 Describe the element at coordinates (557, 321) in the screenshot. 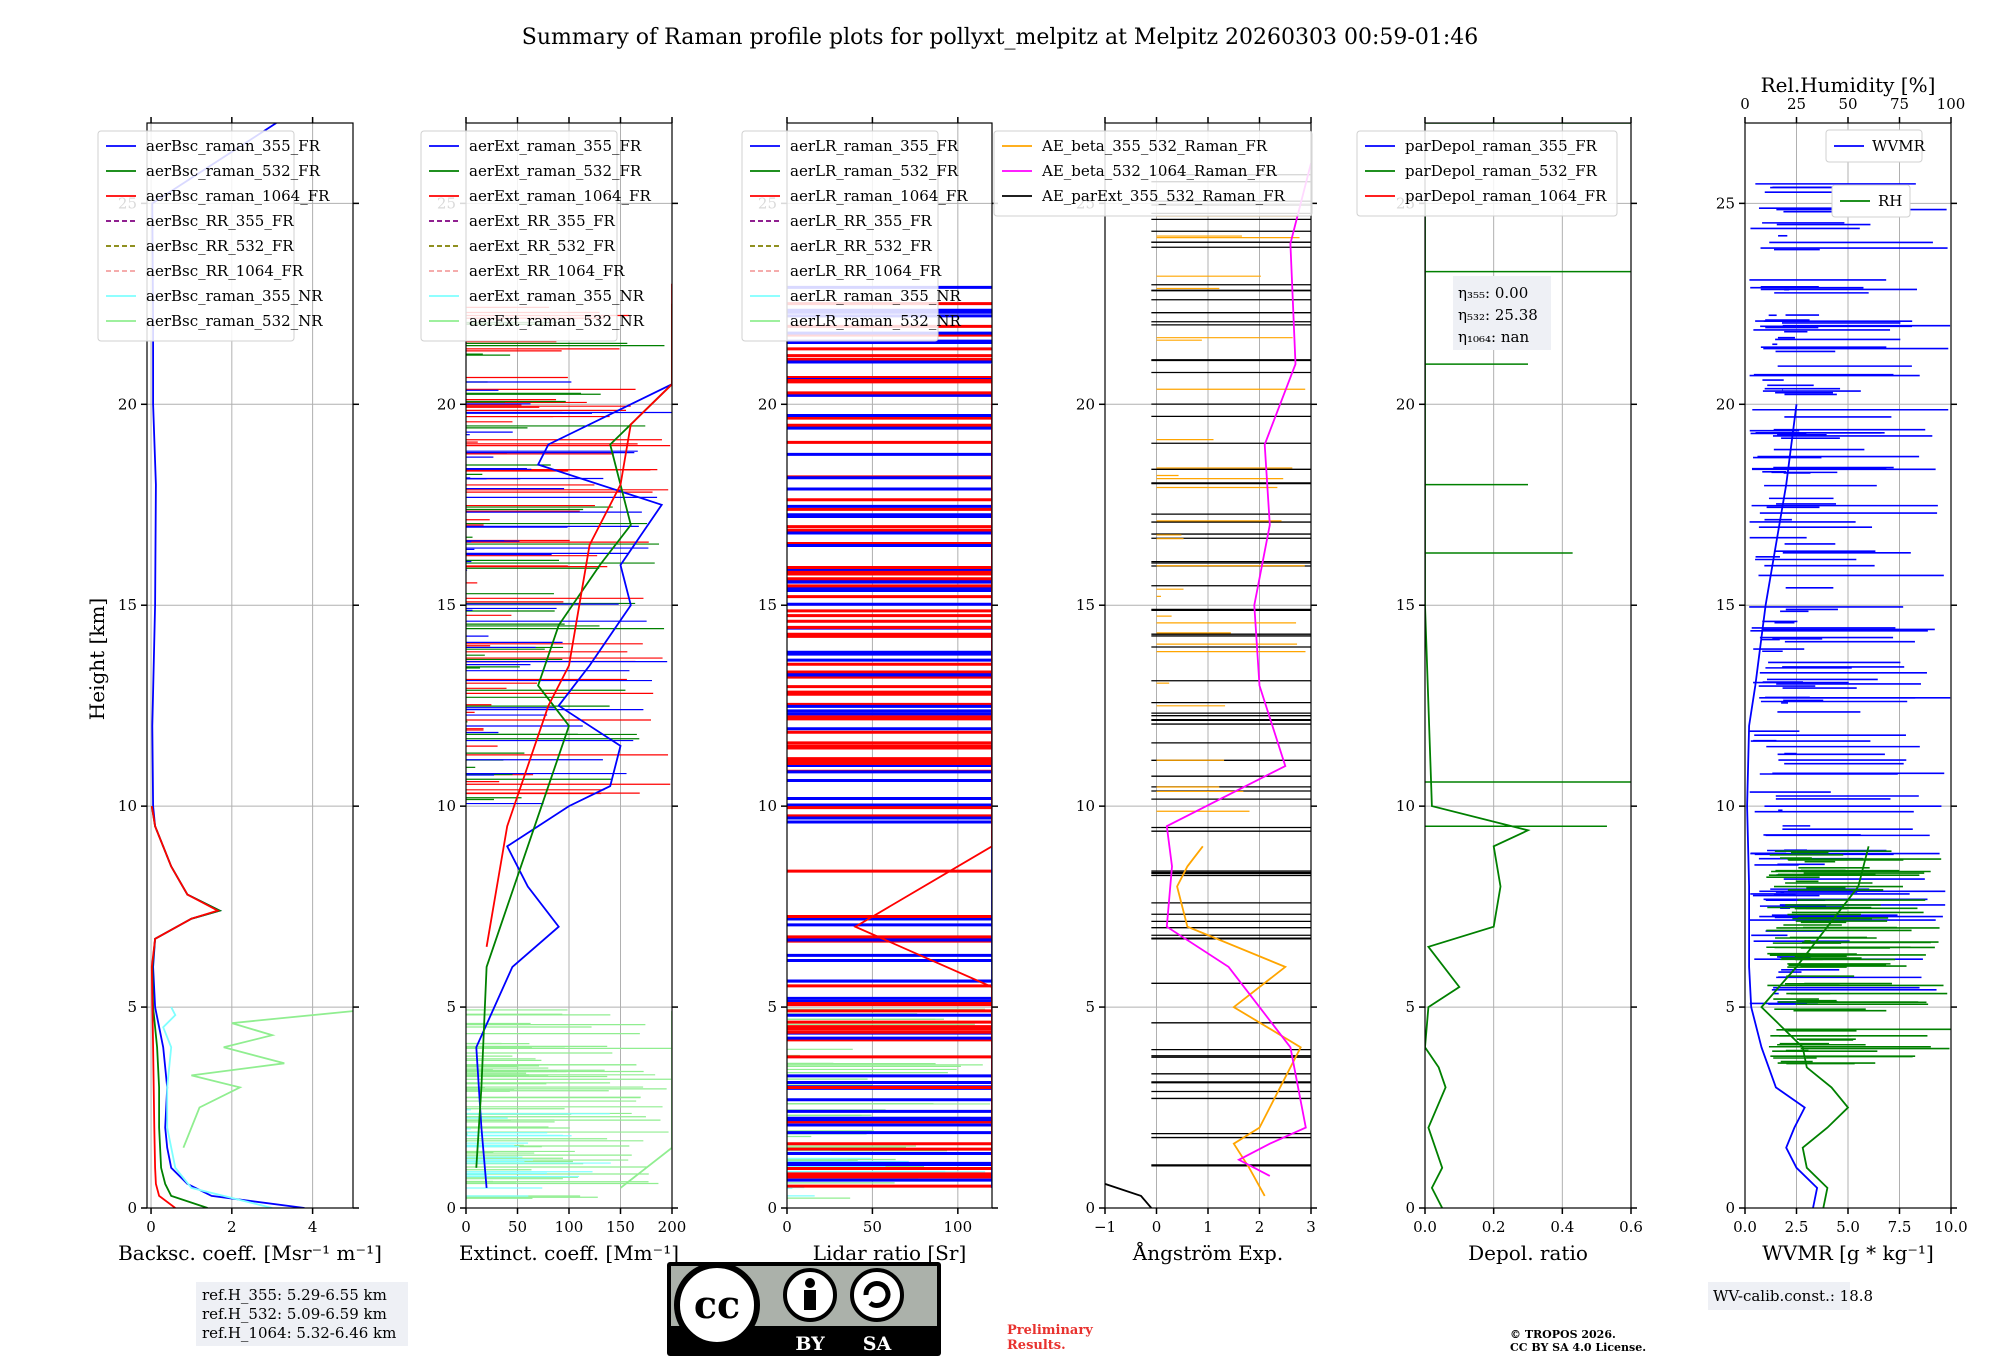

I see `legend-label: aerExt_raman_532_NR` at that location.